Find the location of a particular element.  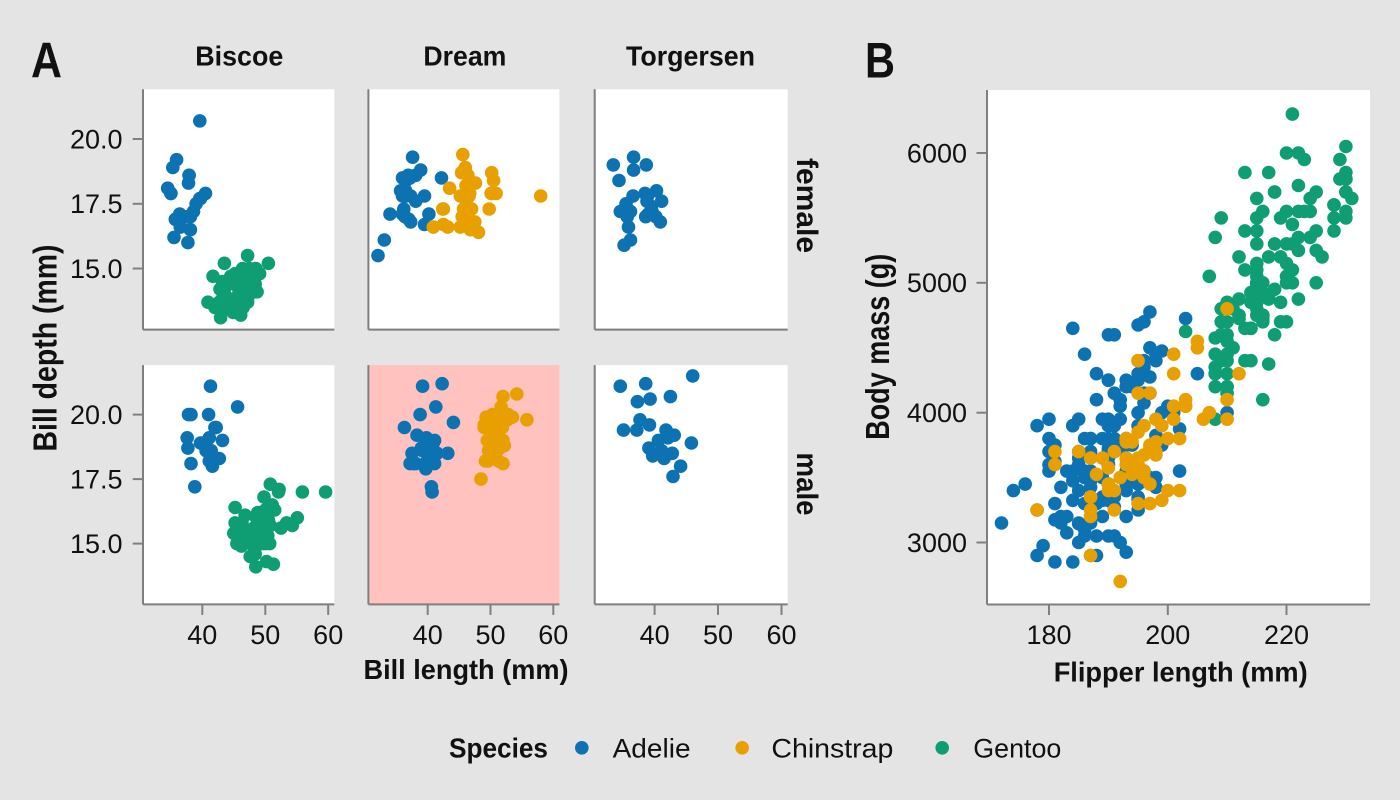

svg-text: Bill length (mm) is located at coordinates (466, 669).